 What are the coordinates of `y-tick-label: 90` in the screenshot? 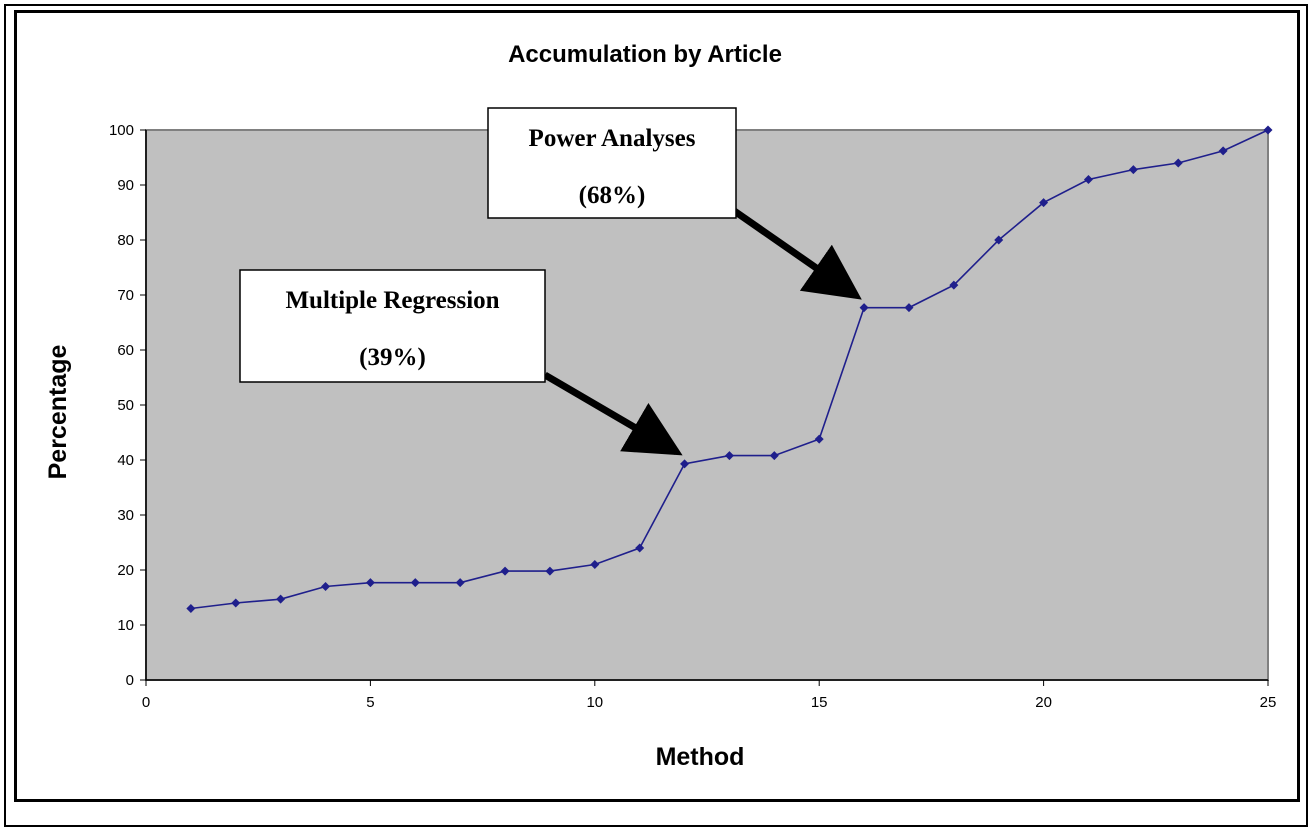 It's located at (125, 185).